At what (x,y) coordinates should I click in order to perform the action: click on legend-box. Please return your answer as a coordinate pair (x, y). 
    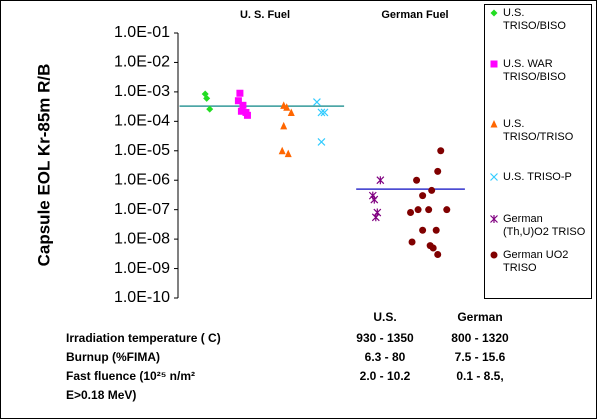
    Looking at the image, I should click on (538, 151).